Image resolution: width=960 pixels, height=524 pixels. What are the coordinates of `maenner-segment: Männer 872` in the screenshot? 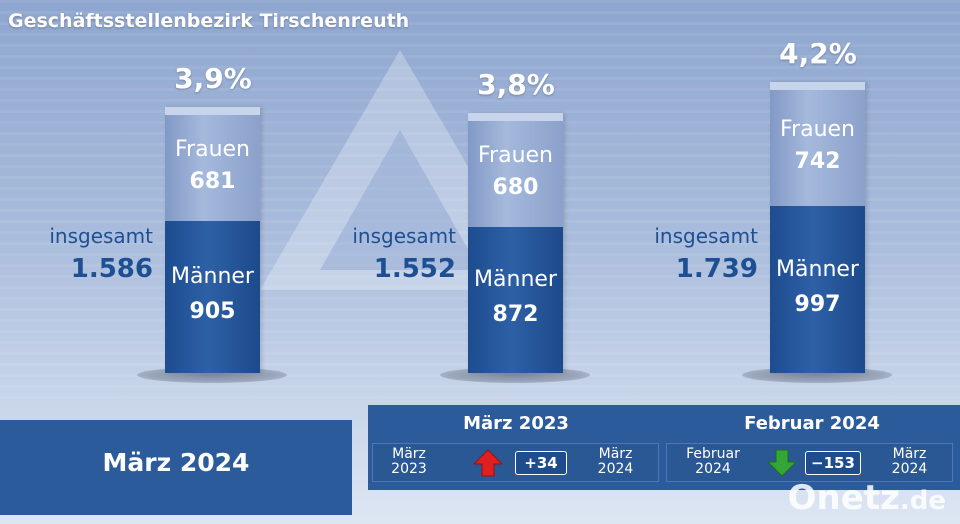 It's located at (515, 300).